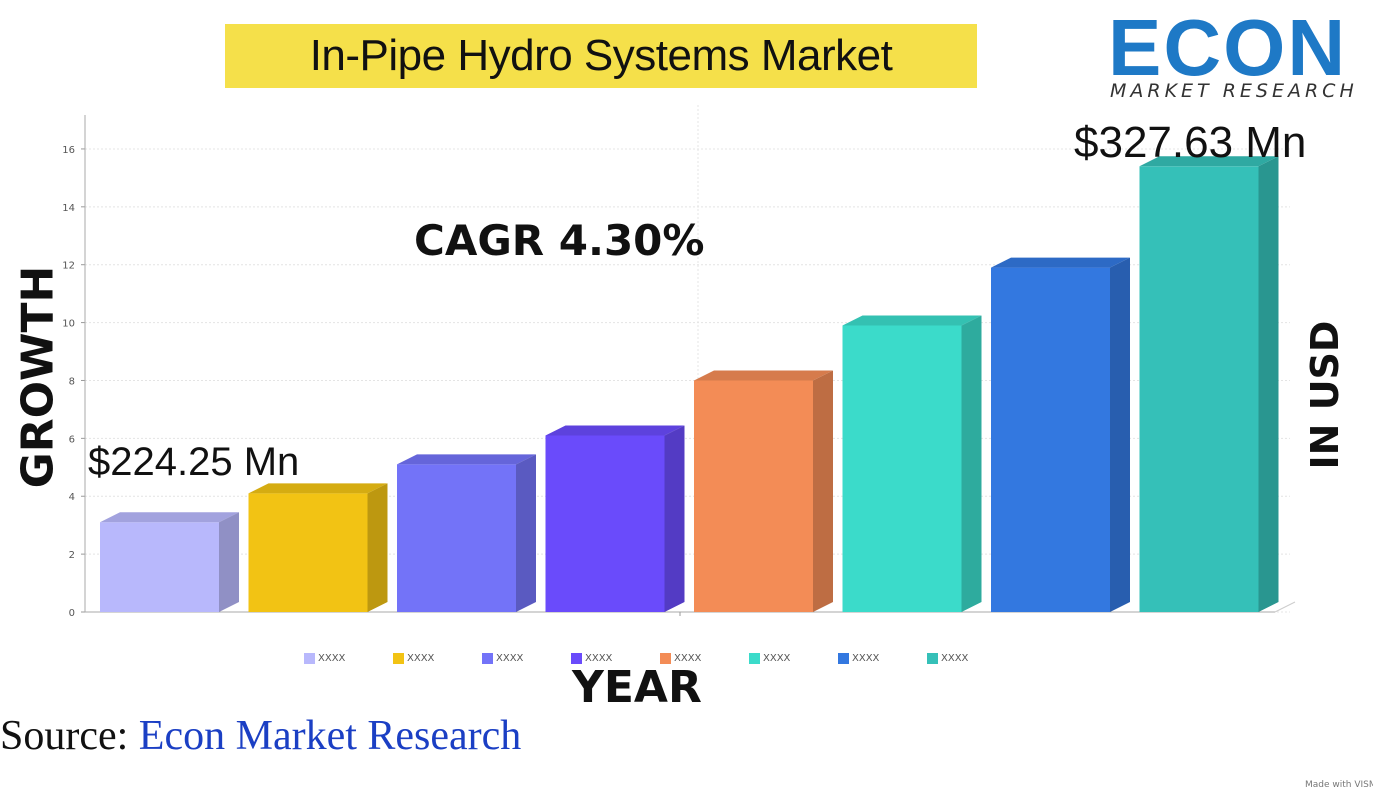 The image size is (1373, 790). I want to click on made-with-credit: Made with VISM, so click(1339, 785).